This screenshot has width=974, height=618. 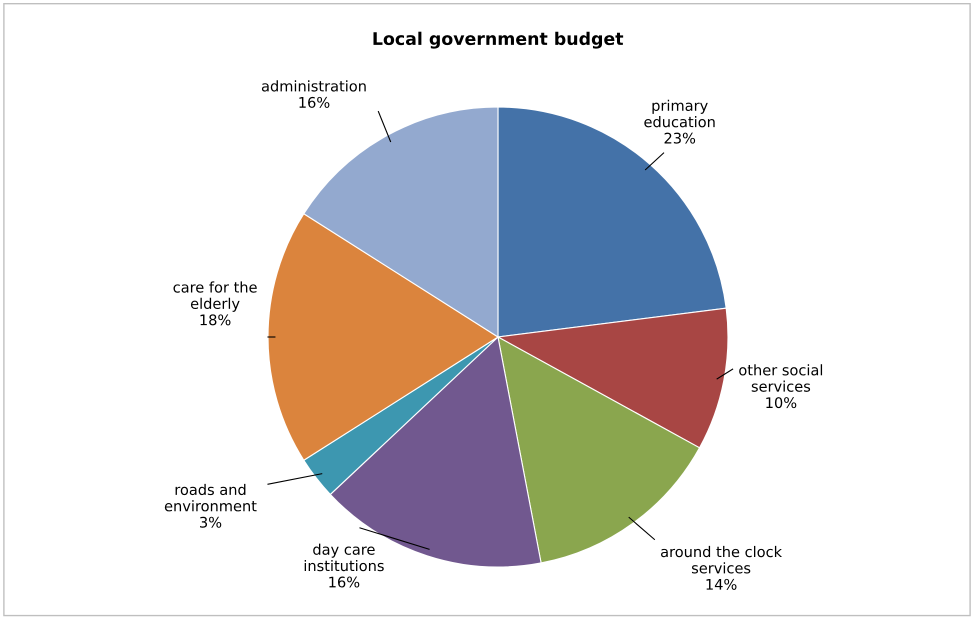 What do you see at coordinates (210, 498) in the screenshot?
I see `slice-label: roads and environment` at bounding box center [210, 498].